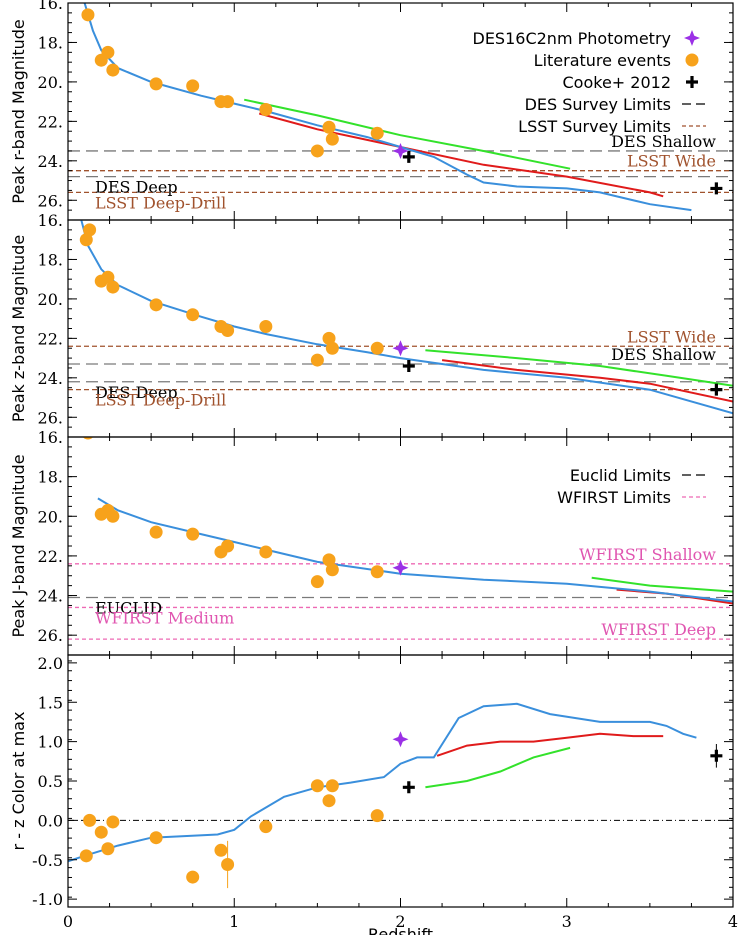 This screenshot has height=935, width=747. I want to click on y-axis-title: Peak J-band Magnitude, so click(18, 545).